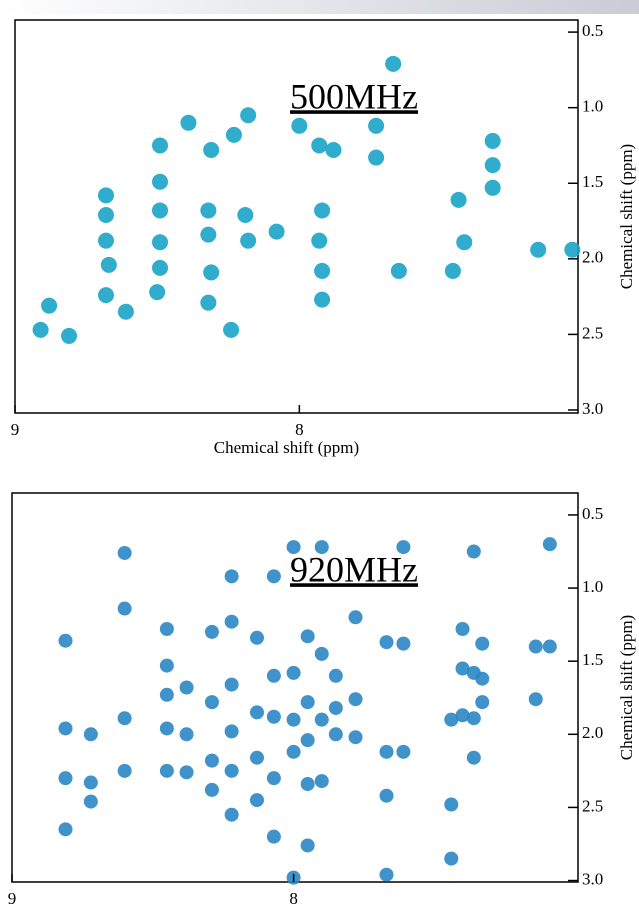 The width and height of the screenshot is (639, 910). What do you see at coordinates (592, 659) in the screenshot?
I see `y-tick-label: 1.5` at bounding box center [592, 659].